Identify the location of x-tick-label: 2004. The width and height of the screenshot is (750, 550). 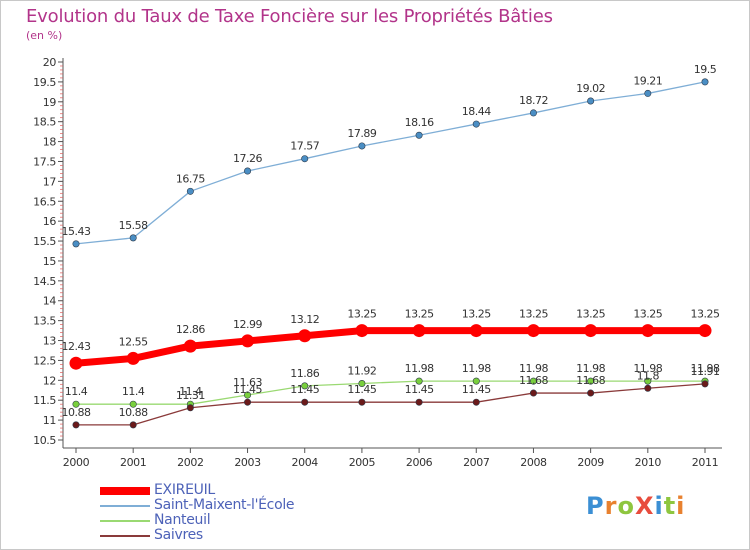
(305, 462).